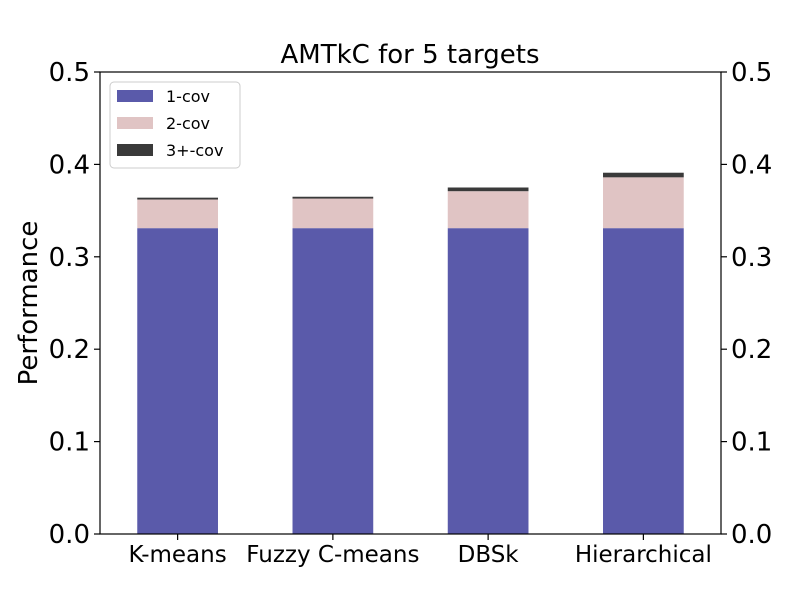  I want to click on right-y-tick-label: 0.3, so click(751, 258).